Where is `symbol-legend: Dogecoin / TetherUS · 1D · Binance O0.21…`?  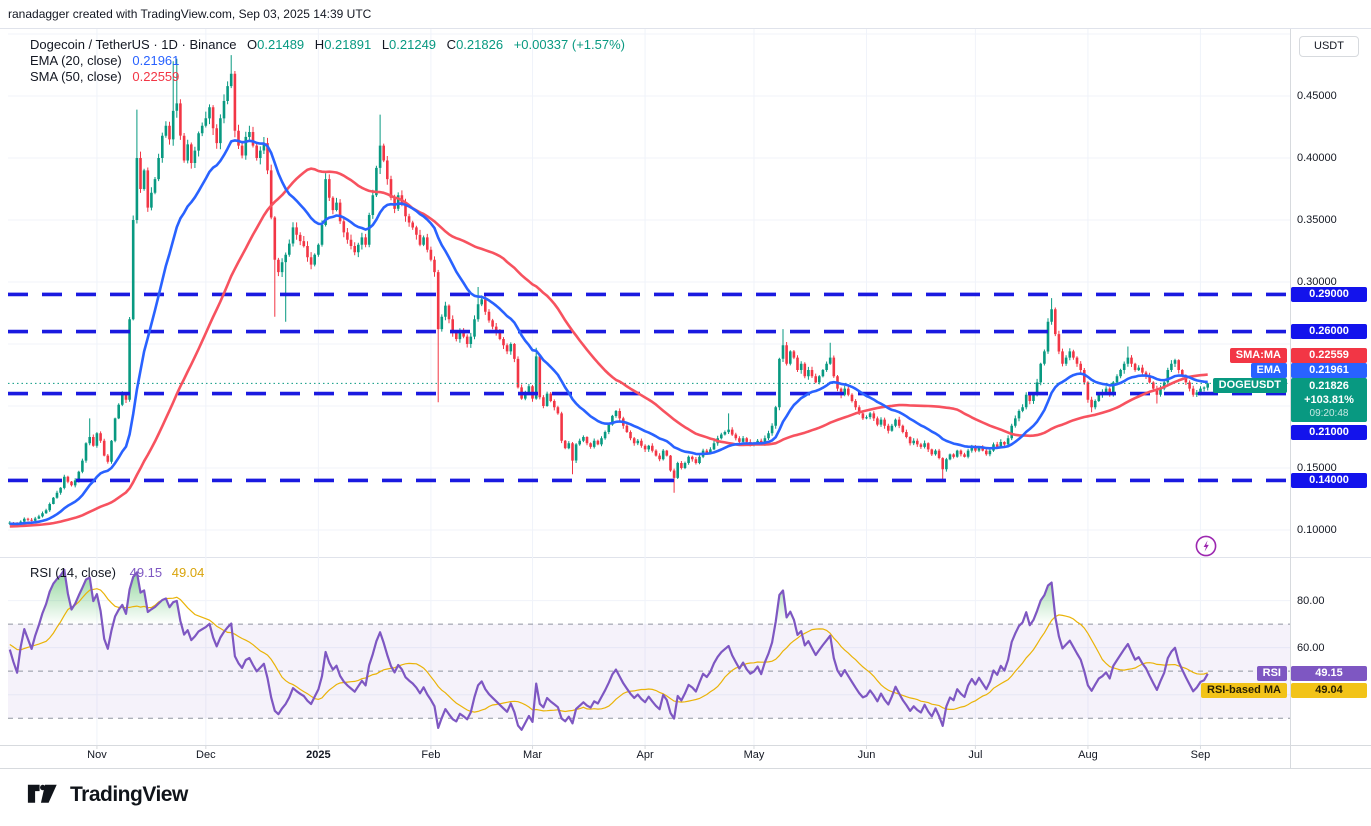
symbol-legend: Dogecoin / TetherUS · 1D · Binance O0.21… is located at coordinates (327, 44).